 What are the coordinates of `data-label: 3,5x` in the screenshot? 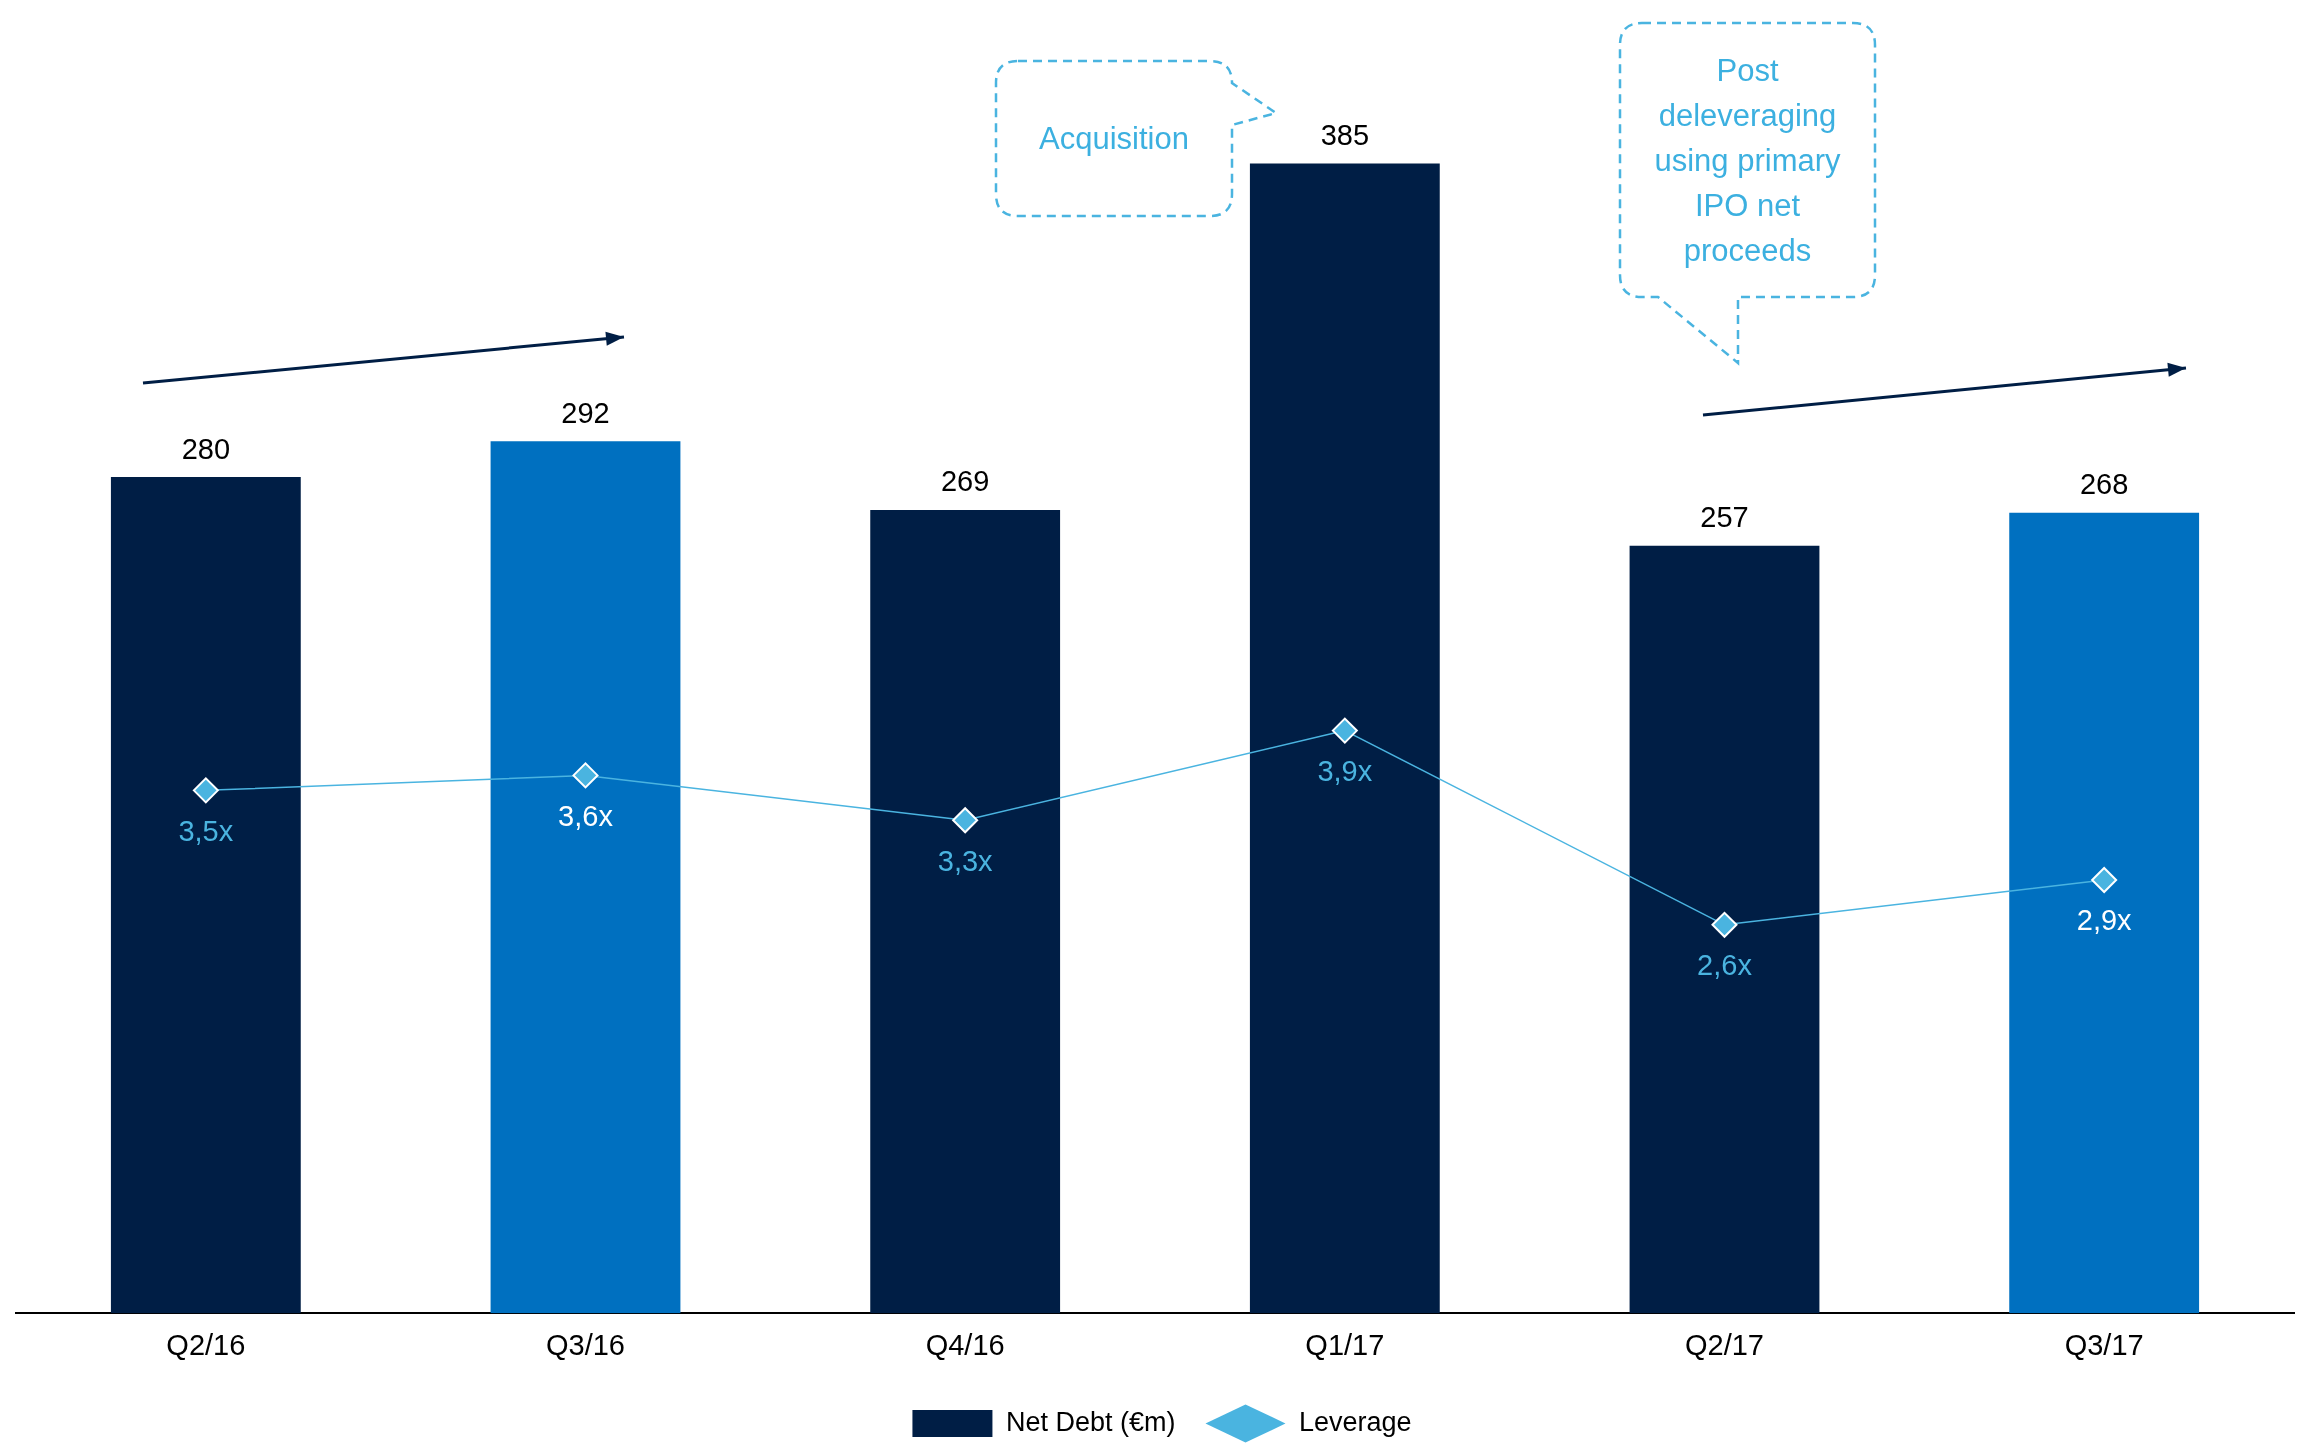 It's located at (206, 830).